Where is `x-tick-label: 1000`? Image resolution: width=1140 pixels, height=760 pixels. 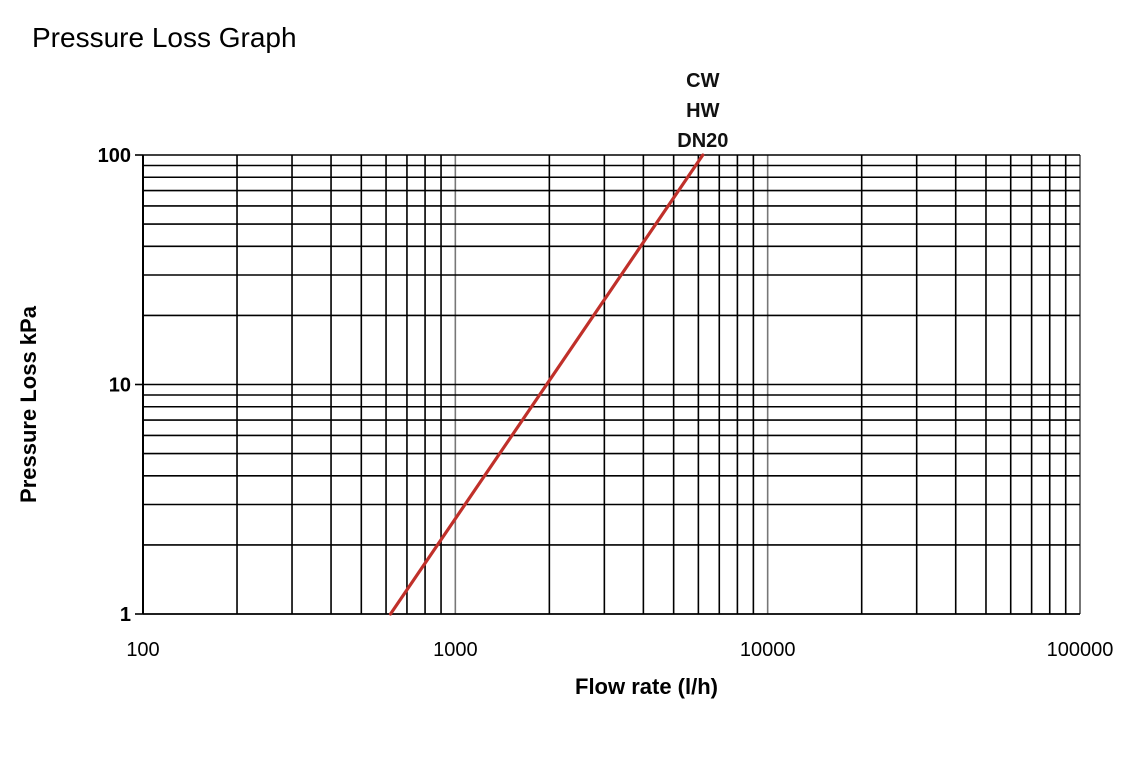
x-tick-label: 1000 is located at coordinates (455, 650).